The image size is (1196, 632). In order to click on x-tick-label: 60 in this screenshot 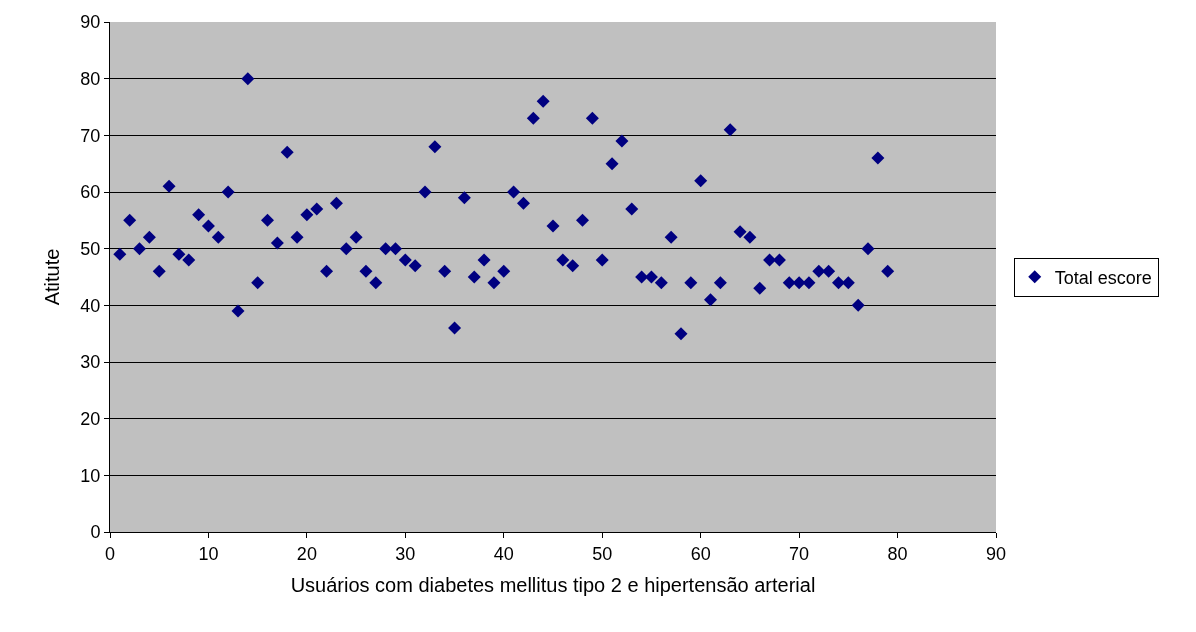, I will do `click(700, 553)`.